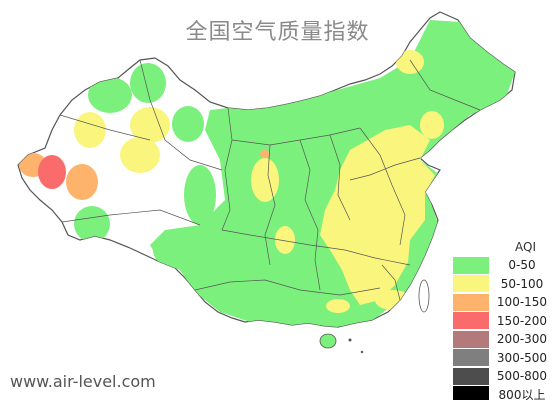  I want to click on legend-item: 0-50, so click(504, 265).